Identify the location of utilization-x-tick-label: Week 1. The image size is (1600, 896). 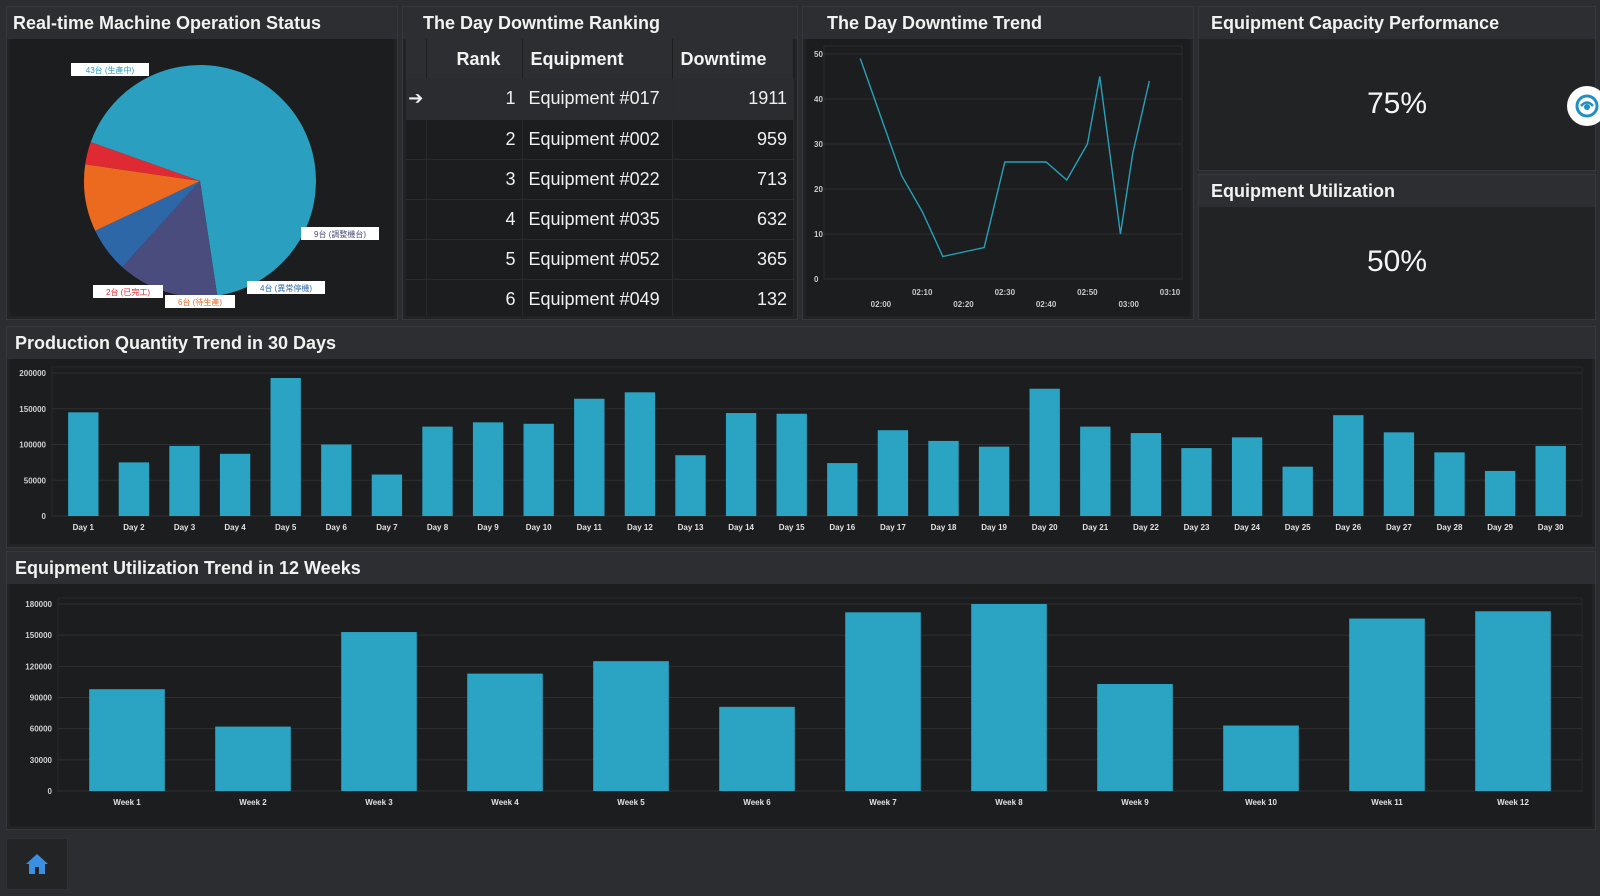
(127, 802).